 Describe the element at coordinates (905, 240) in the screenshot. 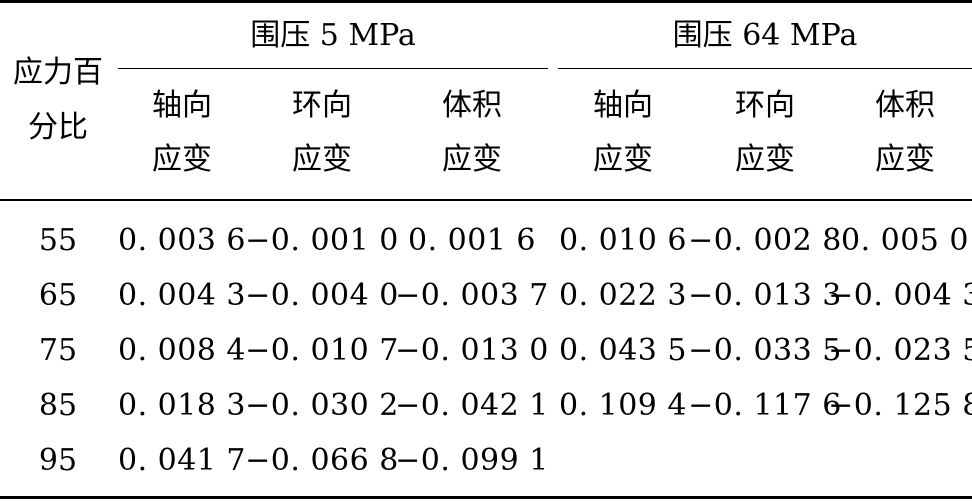

I see `value-cell: 0. 005 0` at that location.